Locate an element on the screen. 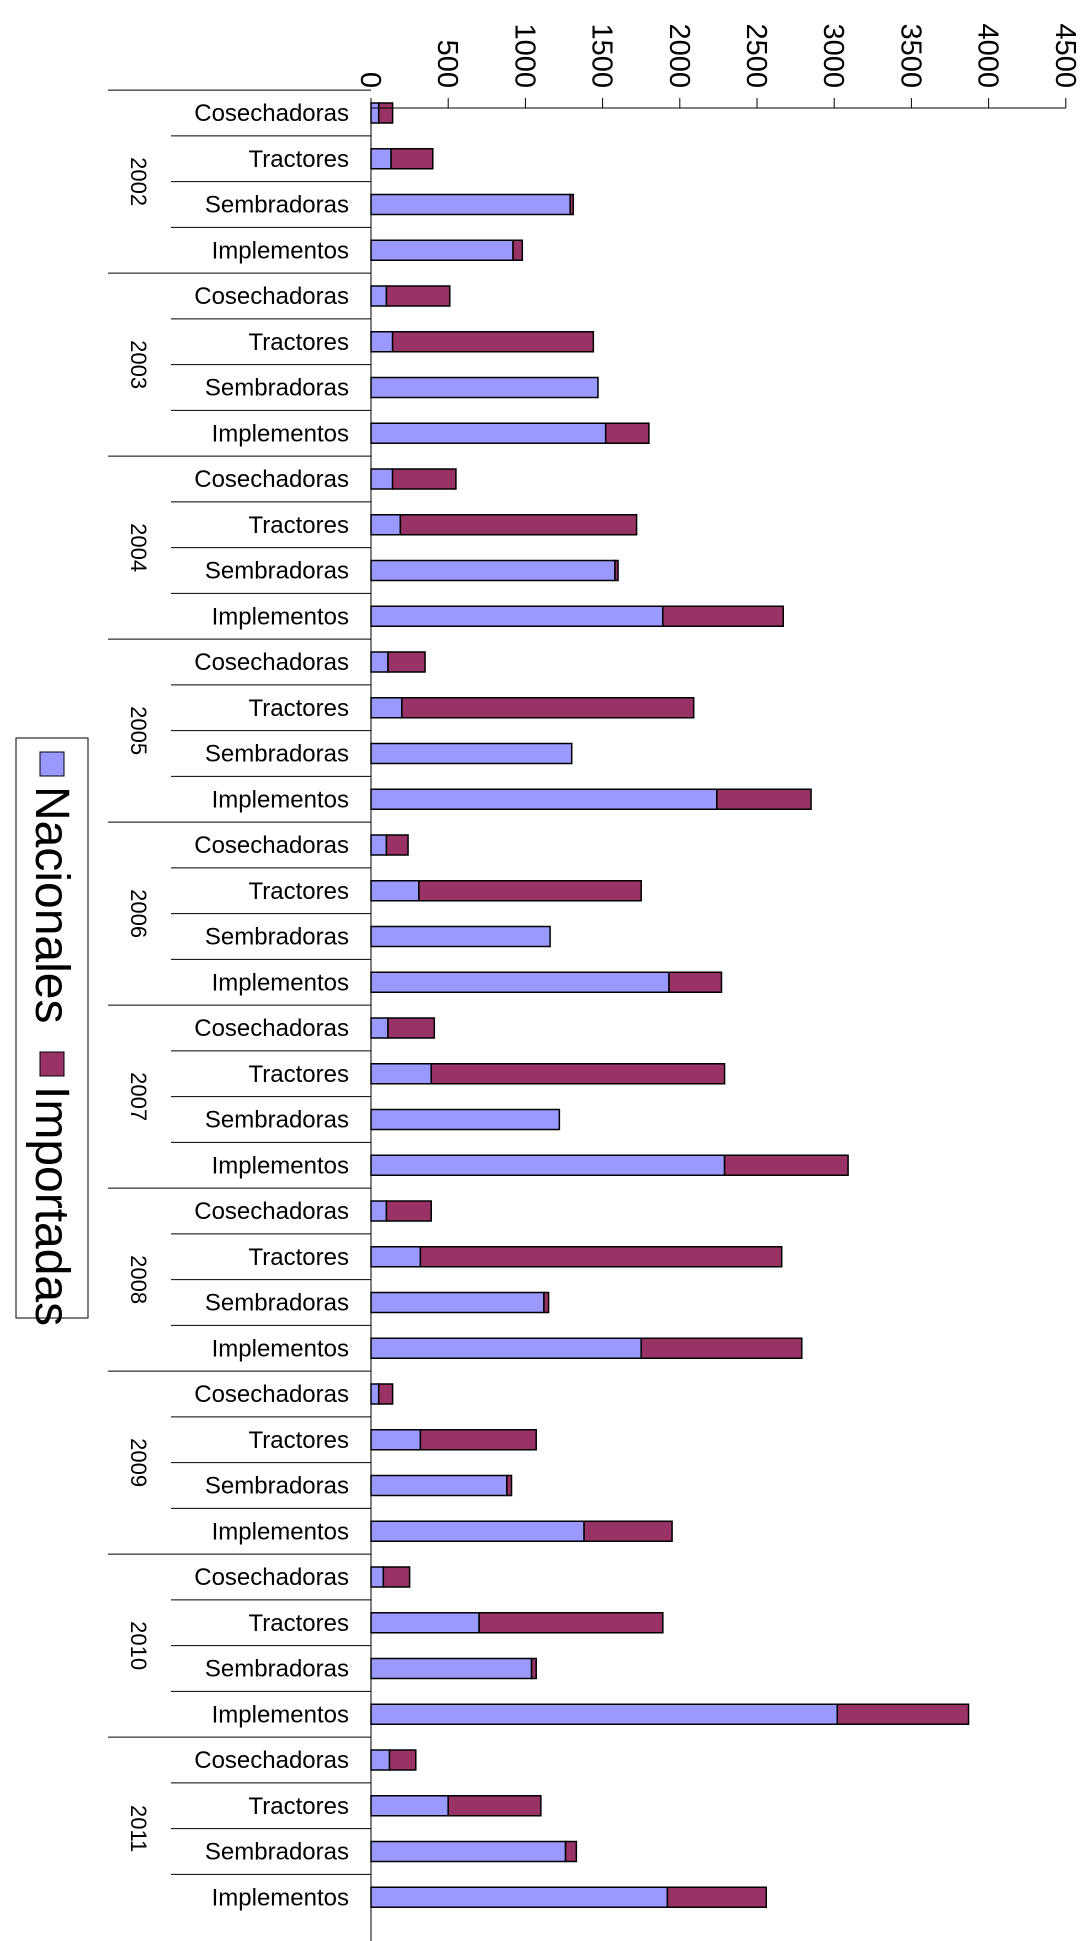 The width and height of the screenshot is (1081, 1941). x-tick-label: 500 is located at coordinates (447, 64).